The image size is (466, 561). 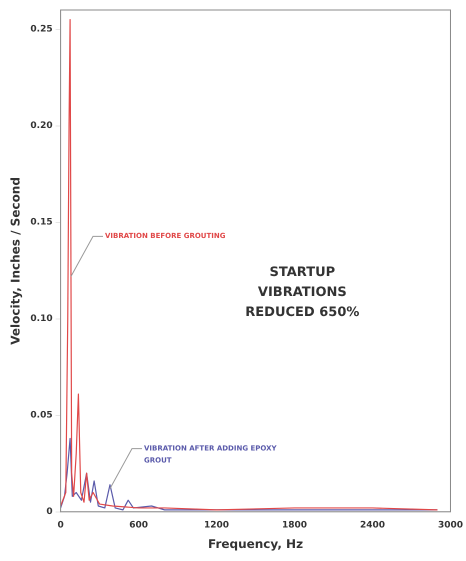 I want to click on x-tick-label: 600, so click(x=138, y=525).